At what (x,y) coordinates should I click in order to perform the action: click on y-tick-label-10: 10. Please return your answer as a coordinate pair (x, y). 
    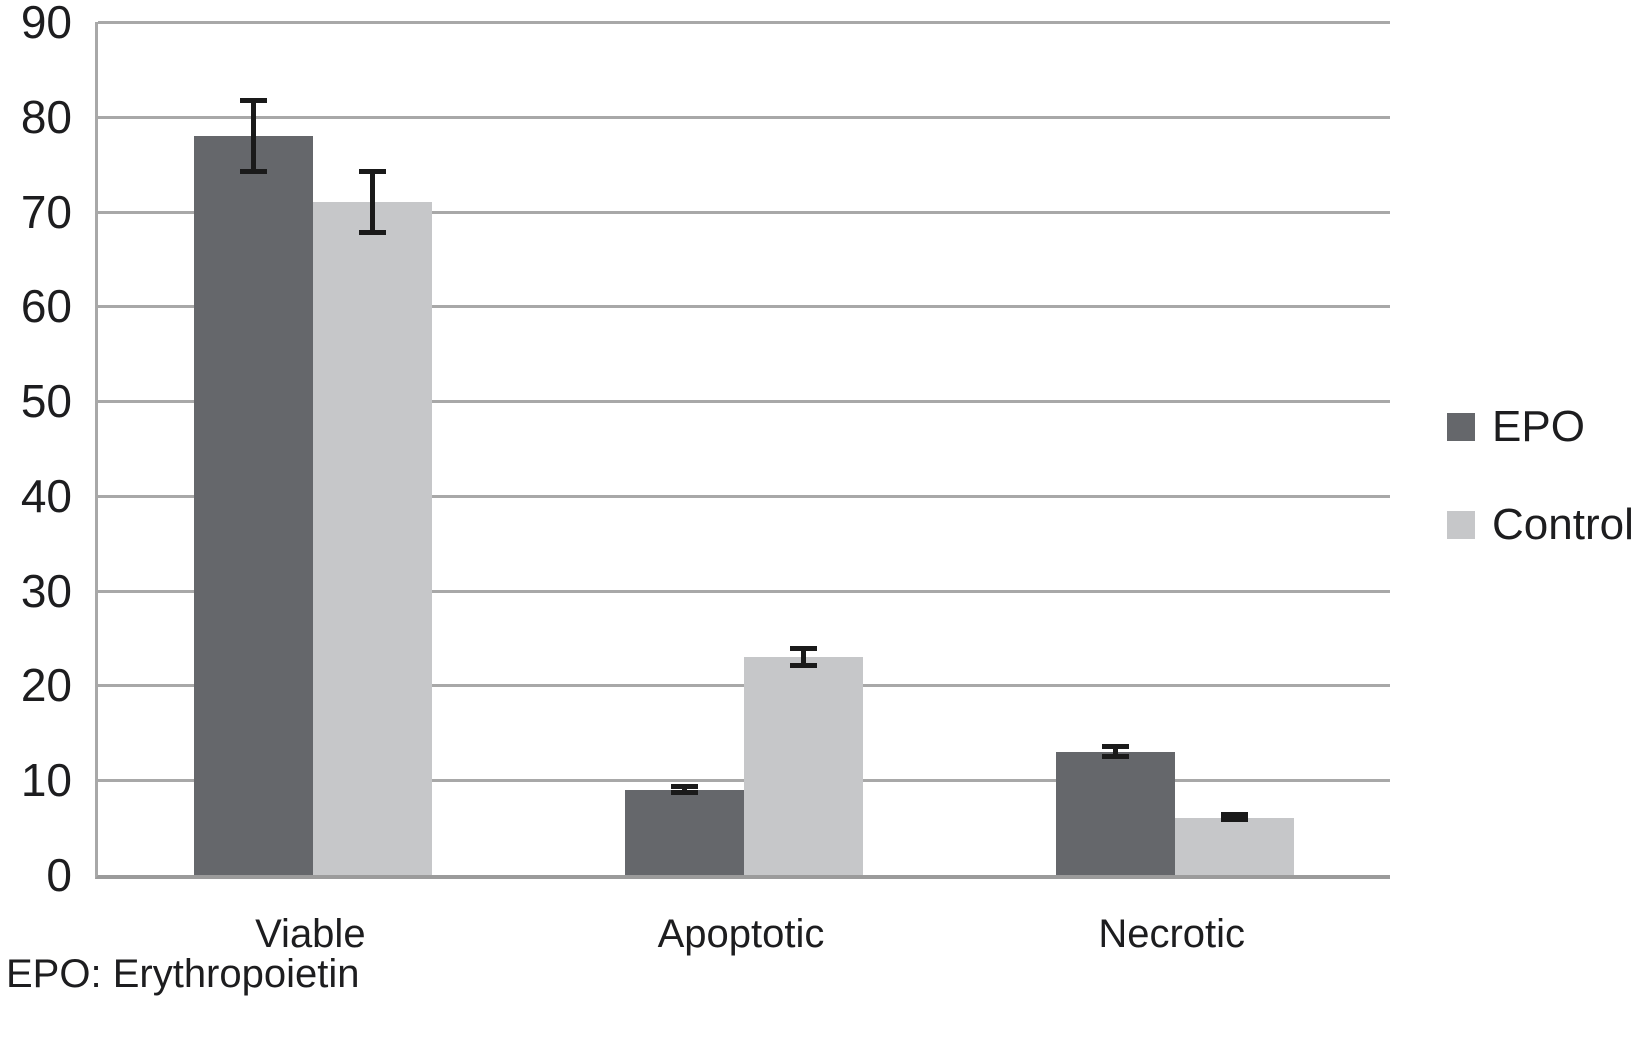
    Looking at the image, I should click on (46, 780).